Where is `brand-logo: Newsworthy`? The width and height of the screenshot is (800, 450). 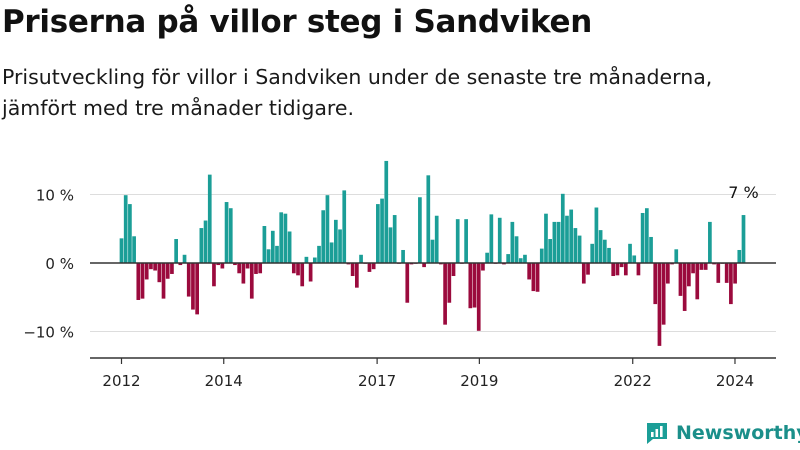
brand-logo: Newsworthy is located at coordinates (722, 433).